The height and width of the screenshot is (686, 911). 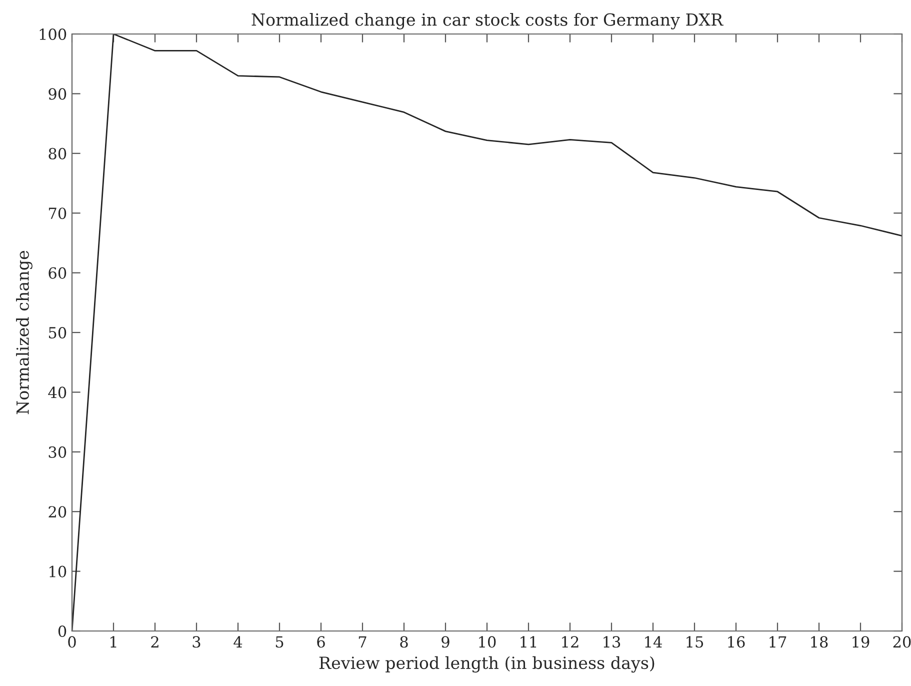 I want to click on x-tick-label: 15, so click(x=695, y=642).